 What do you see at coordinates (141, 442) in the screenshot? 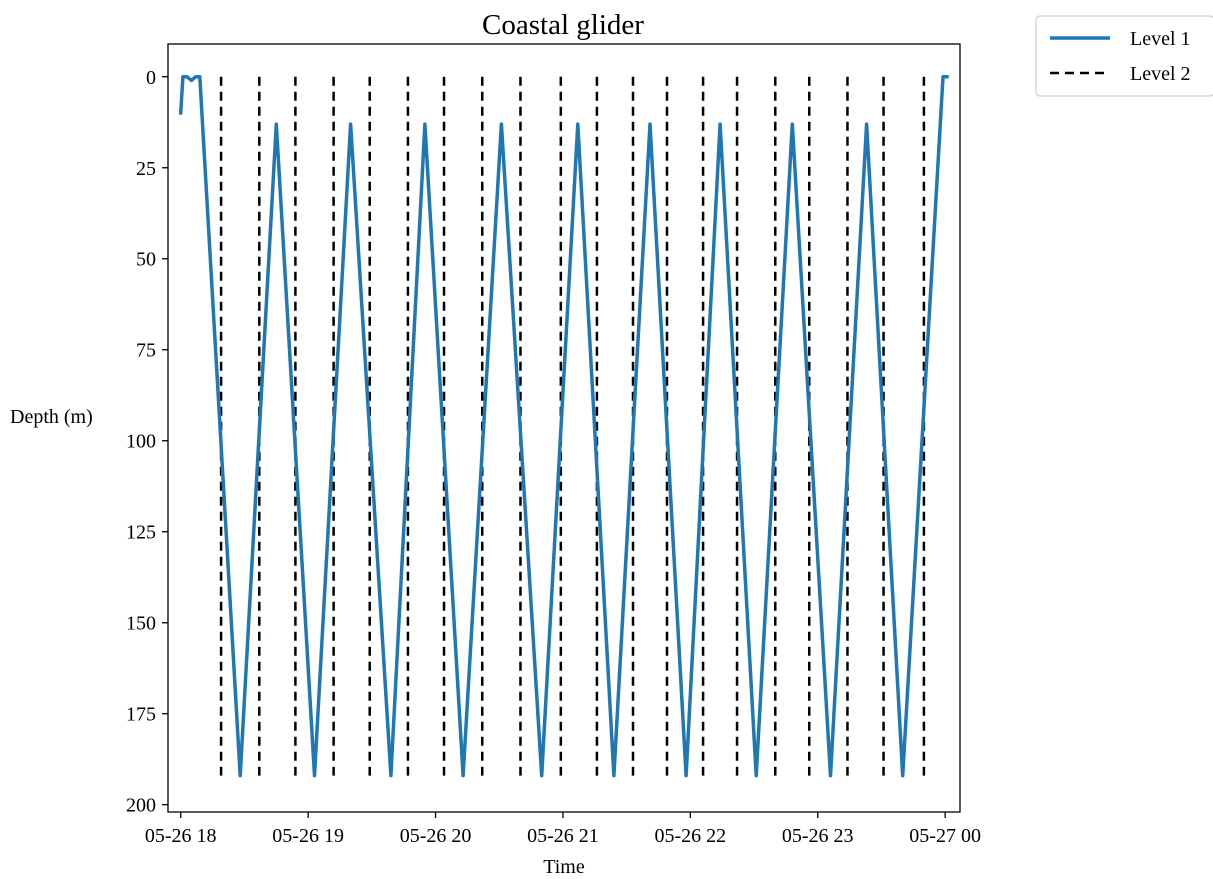
I see `y-tick-label: 100` at bounding box center [141, 442].